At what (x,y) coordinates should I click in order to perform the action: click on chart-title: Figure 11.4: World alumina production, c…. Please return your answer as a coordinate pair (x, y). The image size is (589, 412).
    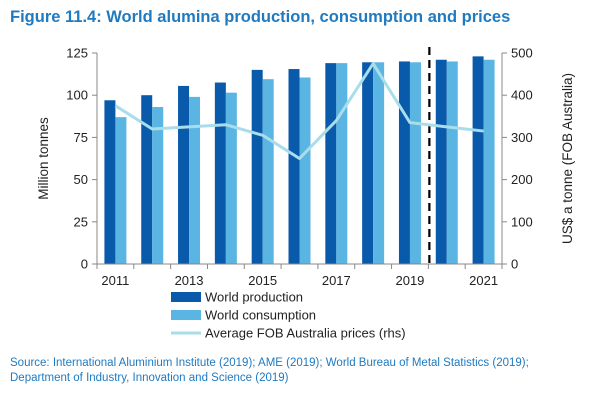
    Looking at the image, I should click on (260, 17).